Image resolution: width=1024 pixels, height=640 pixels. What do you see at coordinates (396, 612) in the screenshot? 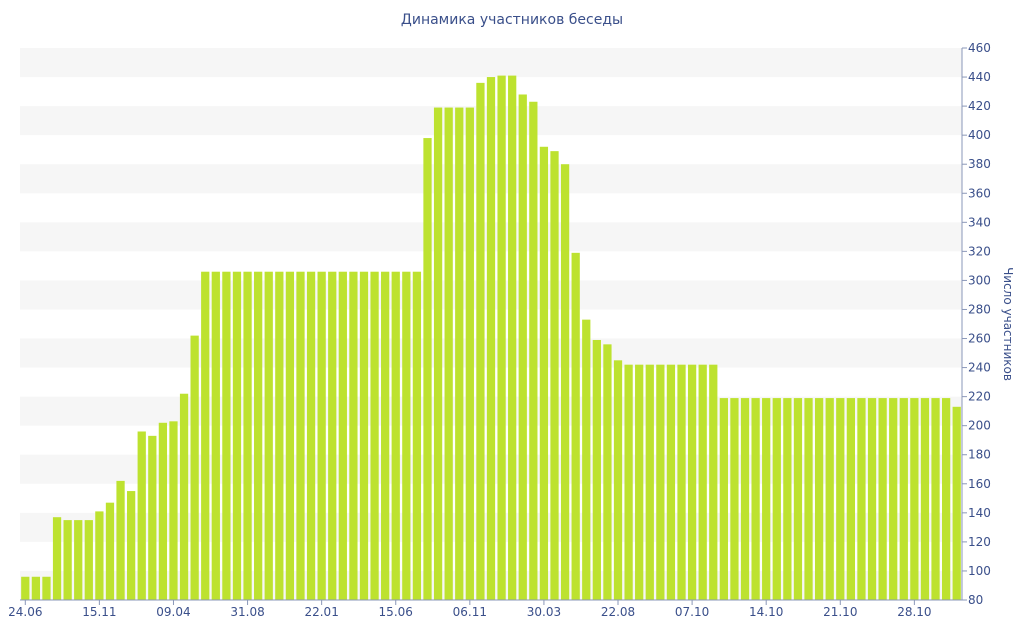
I see `x-tick-label: 15.06` at bounding box center [396, 612].